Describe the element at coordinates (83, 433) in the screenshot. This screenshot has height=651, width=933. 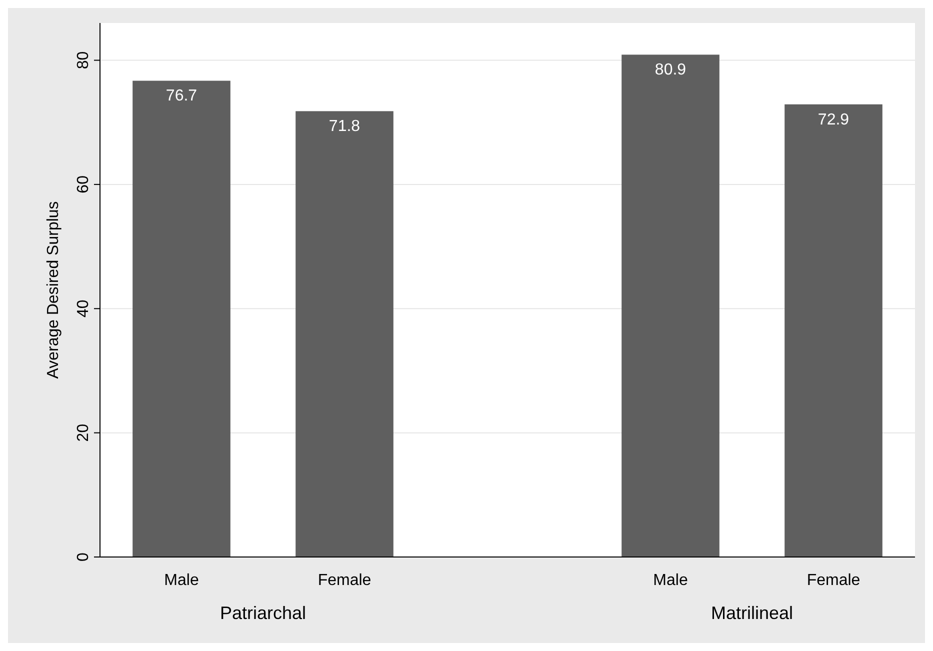
I see `y-tick-label: 20` at that location.